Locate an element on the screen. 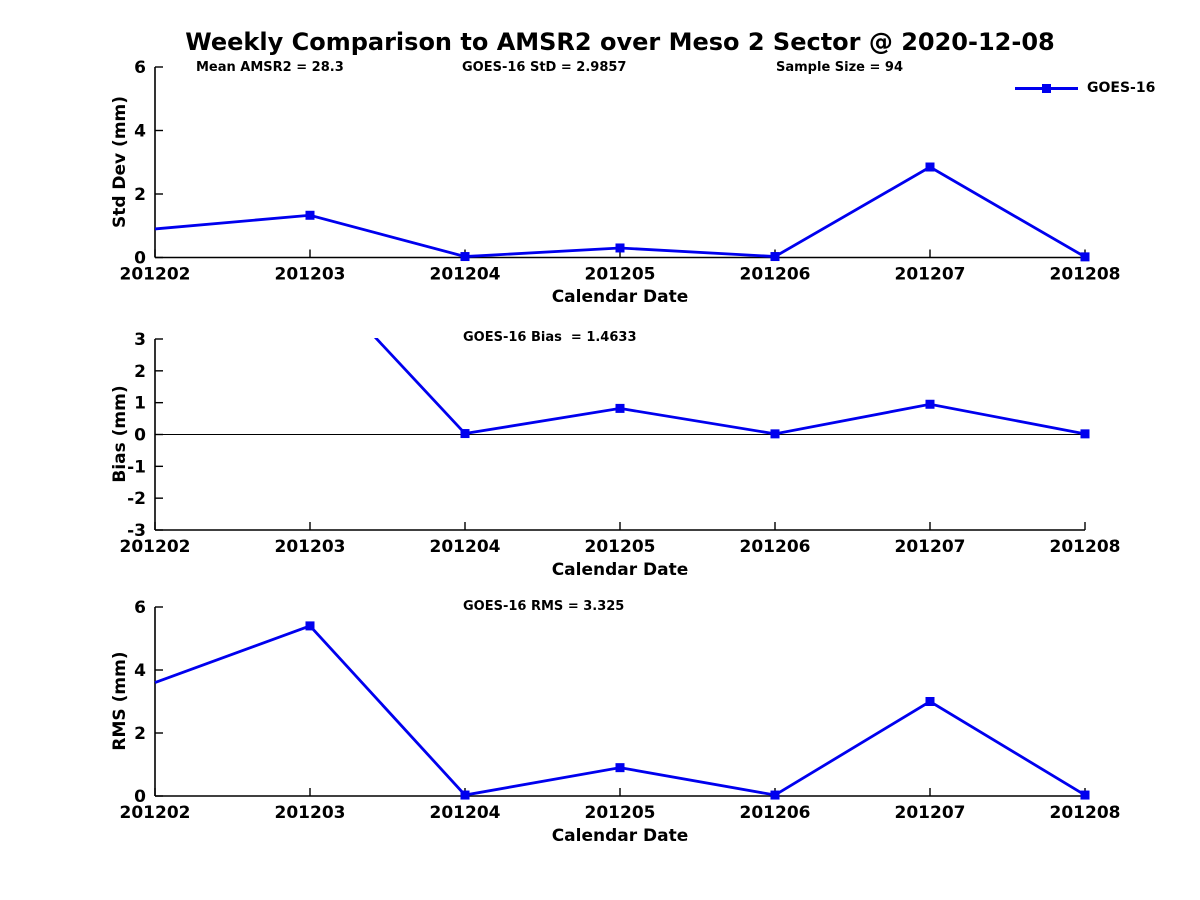 This screenshot has height=900, width=1200. annotation-sample-size: Sample Size = 94 is located at coordinates (840, 67).